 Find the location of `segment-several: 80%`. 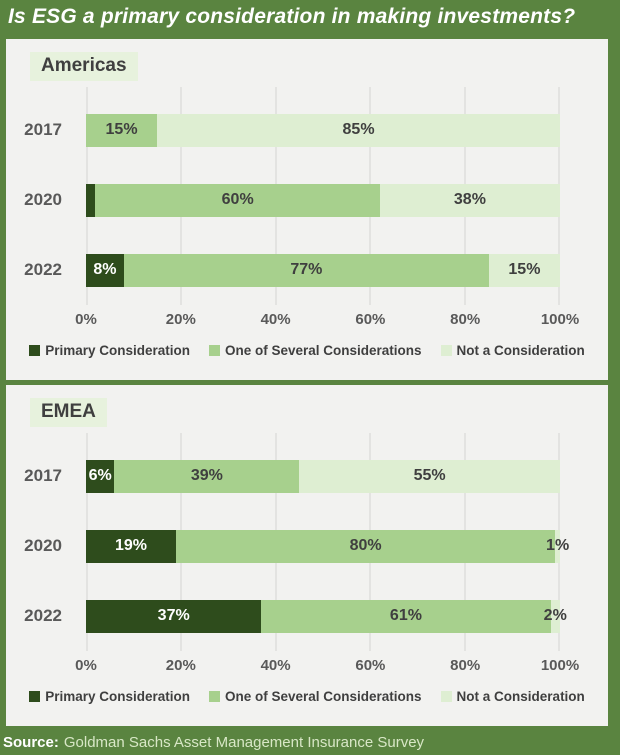

segment-several: 80% is located at coordinates (366, 546).